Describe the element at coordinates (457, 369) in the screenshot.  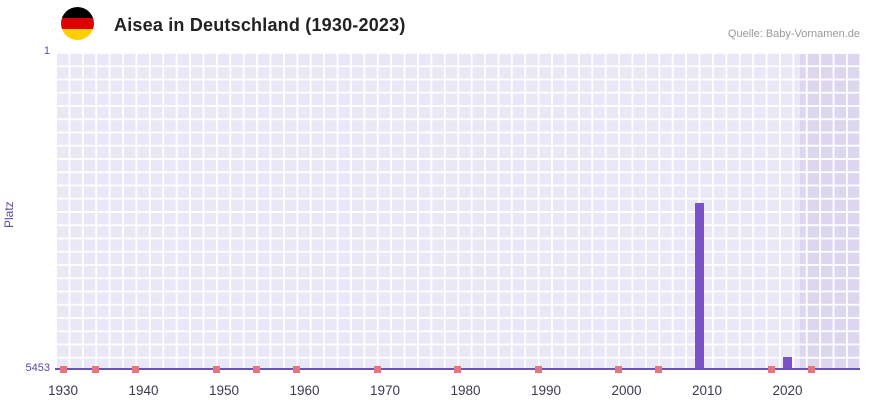
I see `unranked-marker-1979` at that location.